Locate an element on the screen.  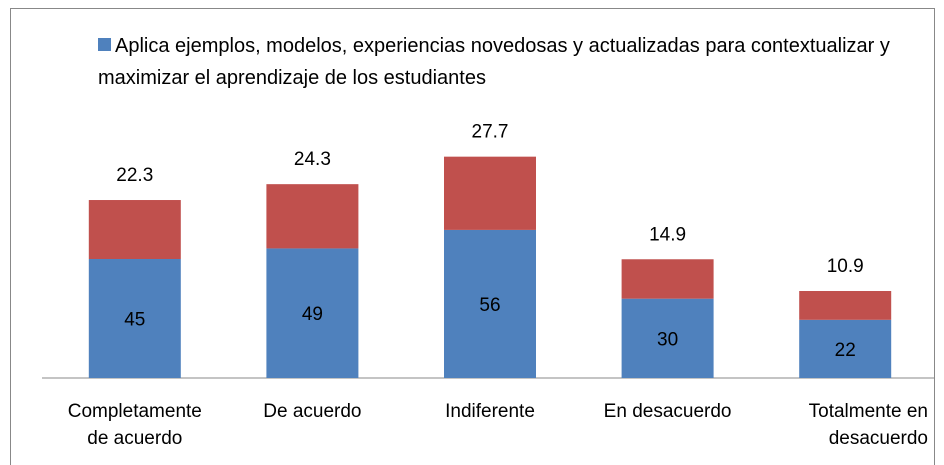
data-label: 22.3 is located at coordinates (134, 175).